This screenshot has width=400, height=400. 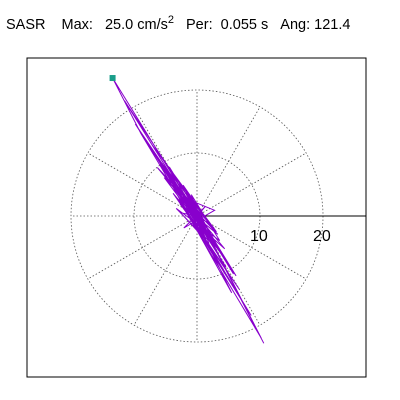 I want to click on period-value: 0.055 s, so click(x=244, y=25).